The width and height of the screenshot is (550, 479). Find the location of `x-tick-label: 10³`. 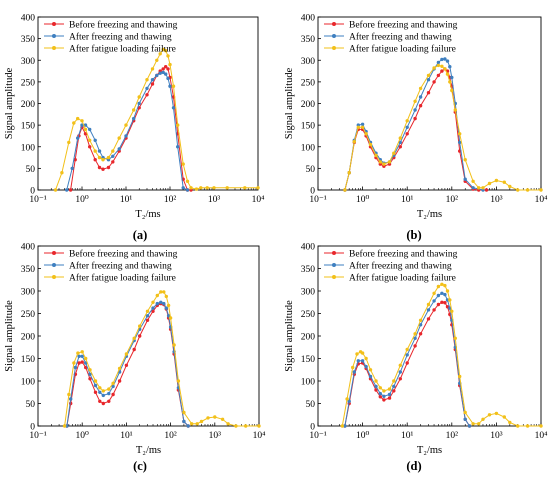

x-tick-label: 10³ is located at coordinates (496, 436).